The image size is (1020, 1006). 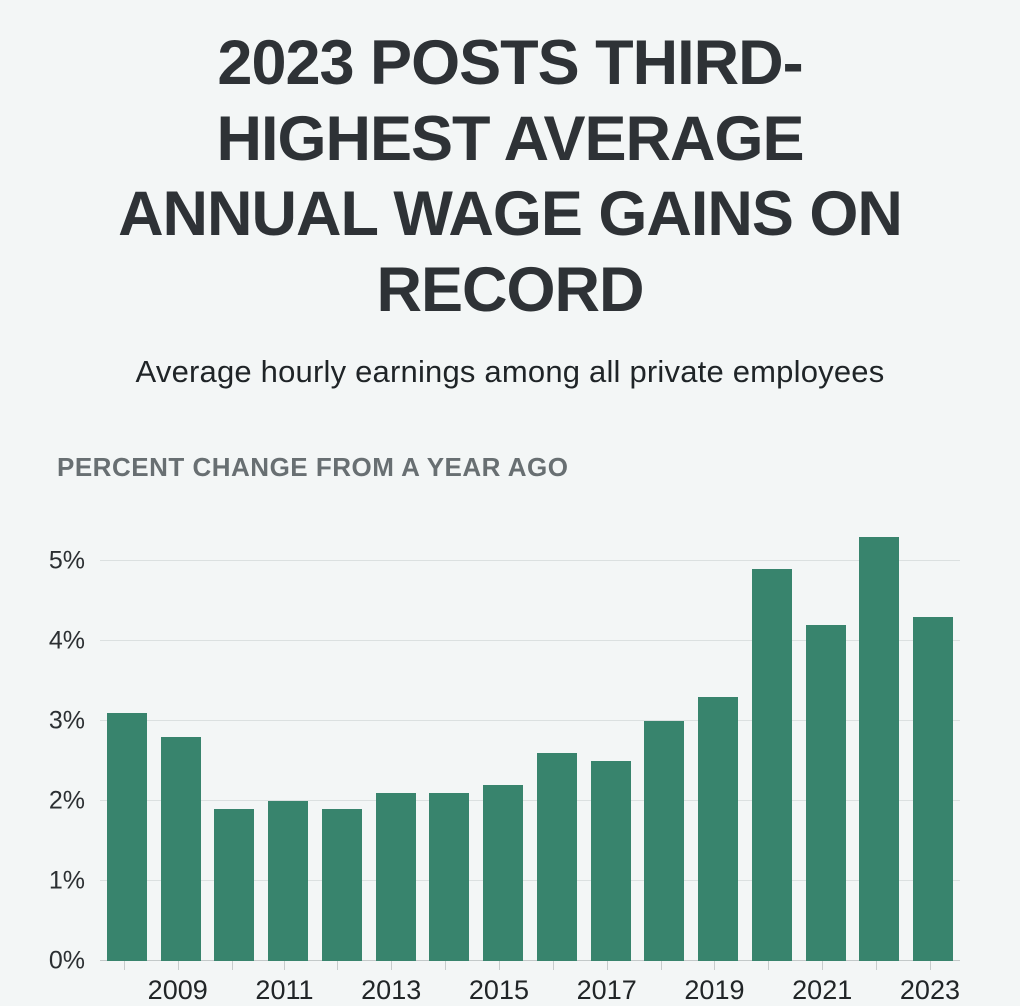 I want to click on bar-slot-2015, so click(x=503, y=873).